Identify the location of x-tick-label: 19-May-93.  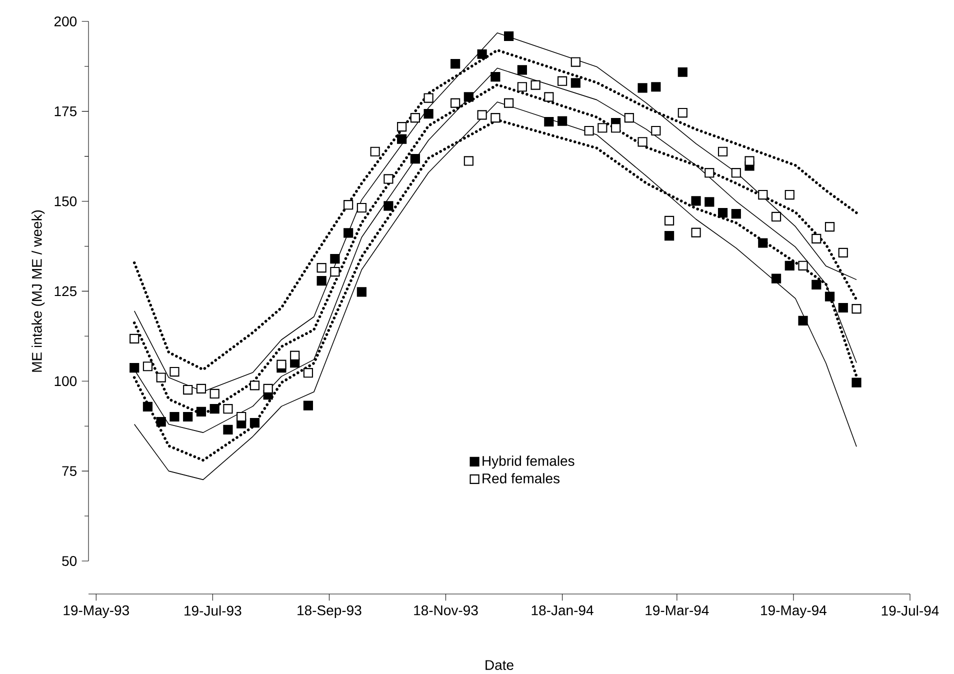
(96, 611).